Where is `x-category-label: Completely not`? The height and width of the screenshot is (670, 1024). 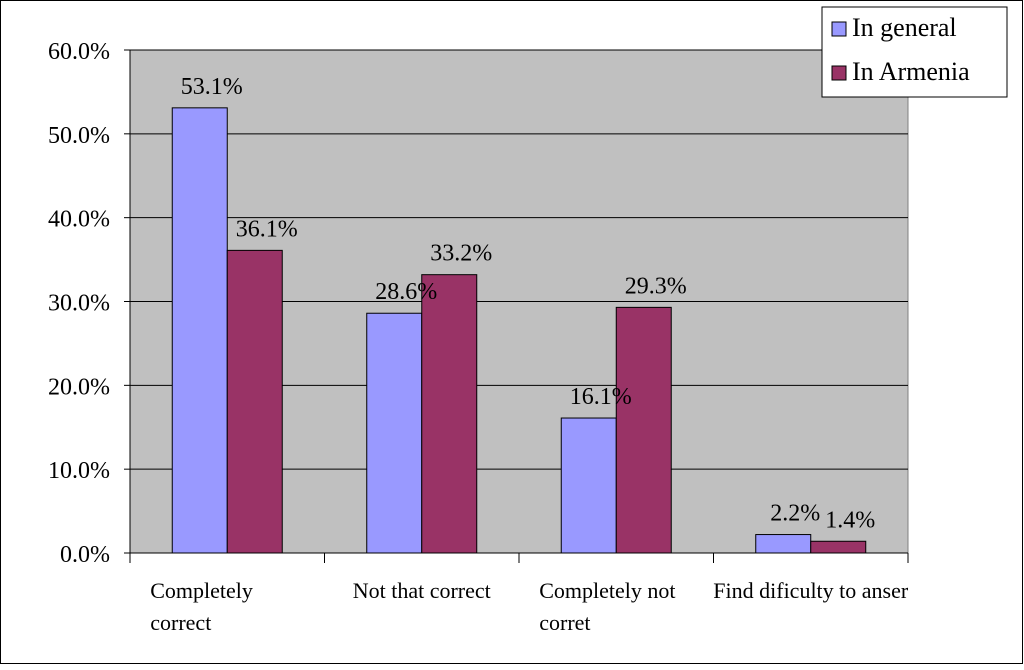 x-category-label: Completely not is located at coordinates (607, 590).